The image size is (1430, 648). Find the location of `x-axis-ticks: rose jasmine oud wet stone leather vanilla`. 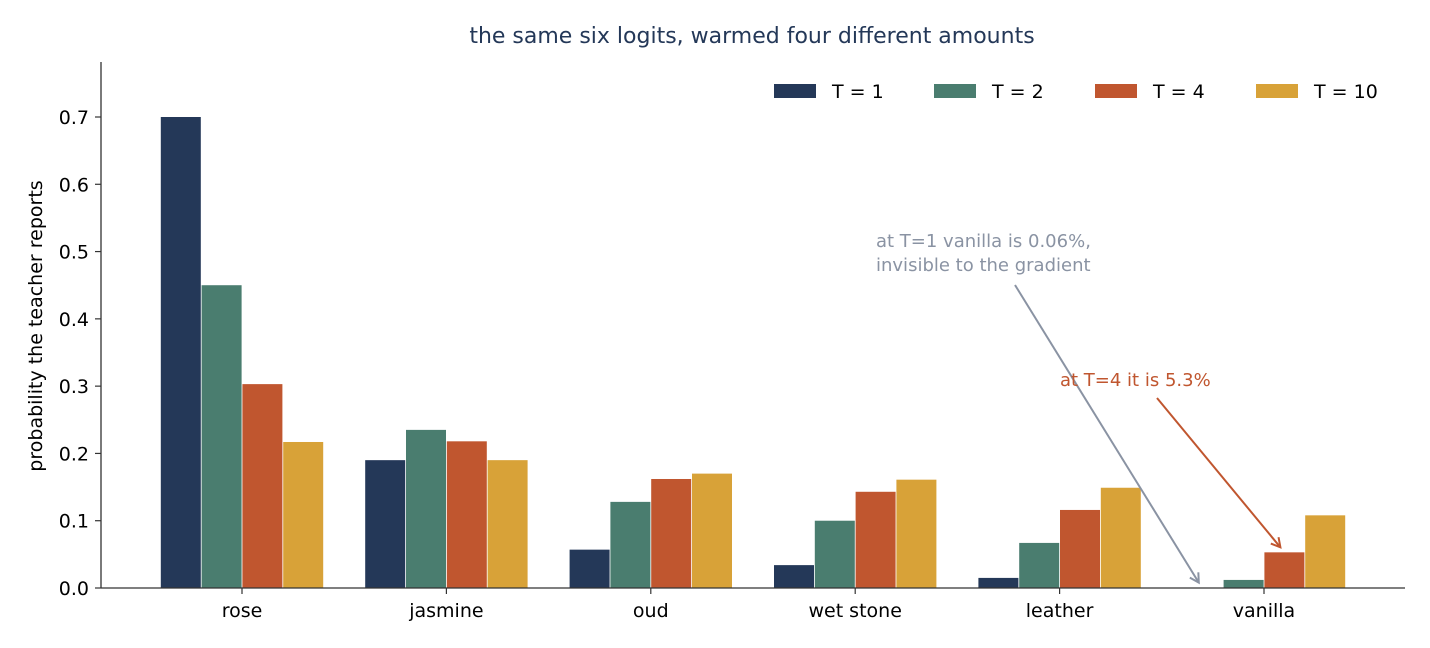

x-axis-ticks: rose jasmine oud wet stone leather vanilla is located at coordinates (758, 605).